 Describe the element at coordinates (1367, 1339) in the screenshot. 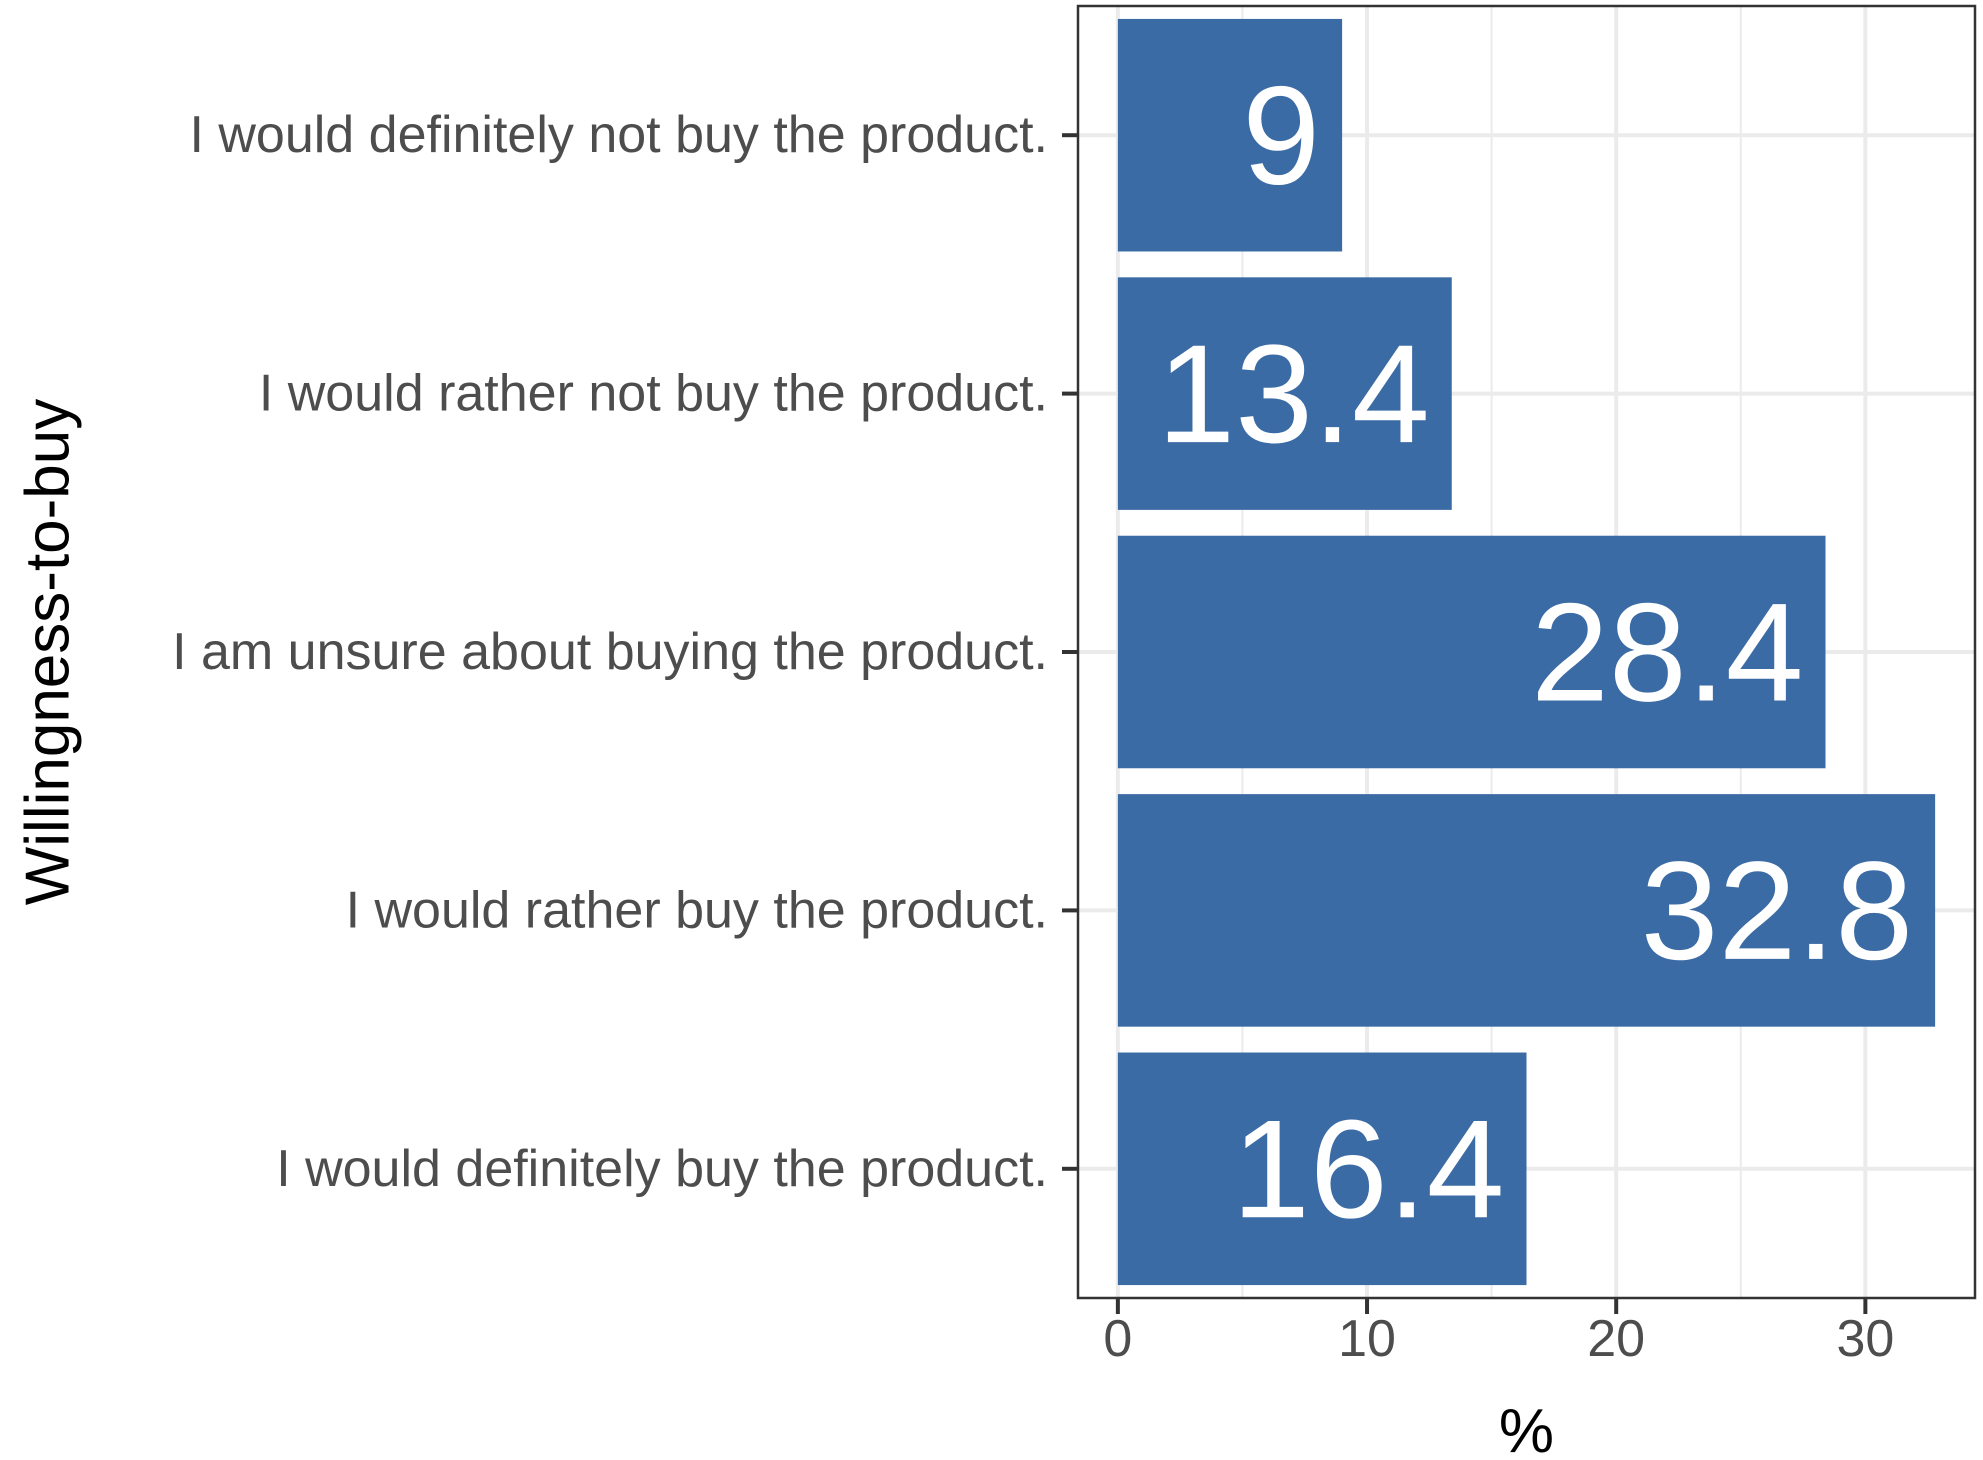

I see `x-tick-label: 10` at that location.